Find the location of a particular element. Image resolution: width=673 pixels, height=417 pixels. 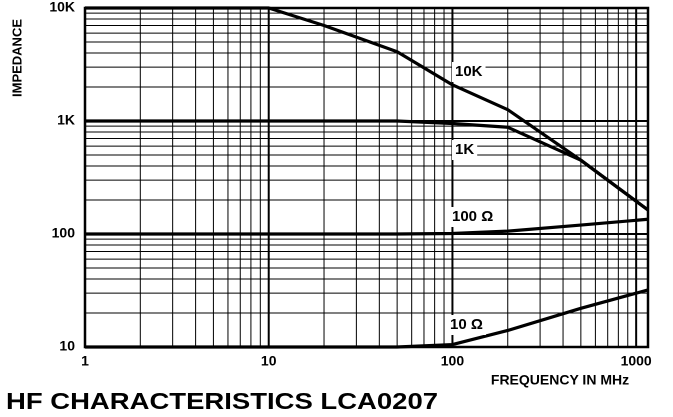

series-label: 10 Ω is located at coordinates (466, 324).